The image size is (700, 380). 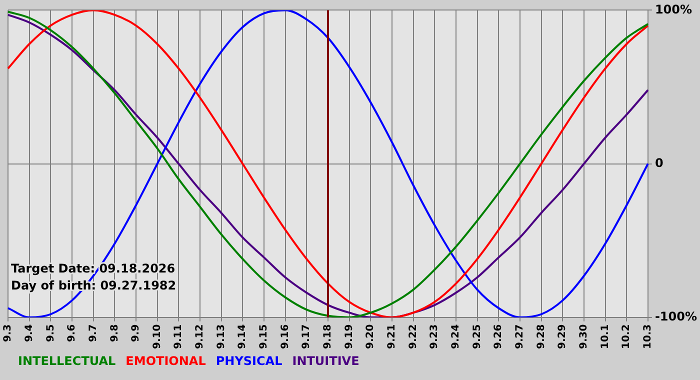 I want to click on annotation: Target Date: 09.18.2026, so click(x=93, y=268).